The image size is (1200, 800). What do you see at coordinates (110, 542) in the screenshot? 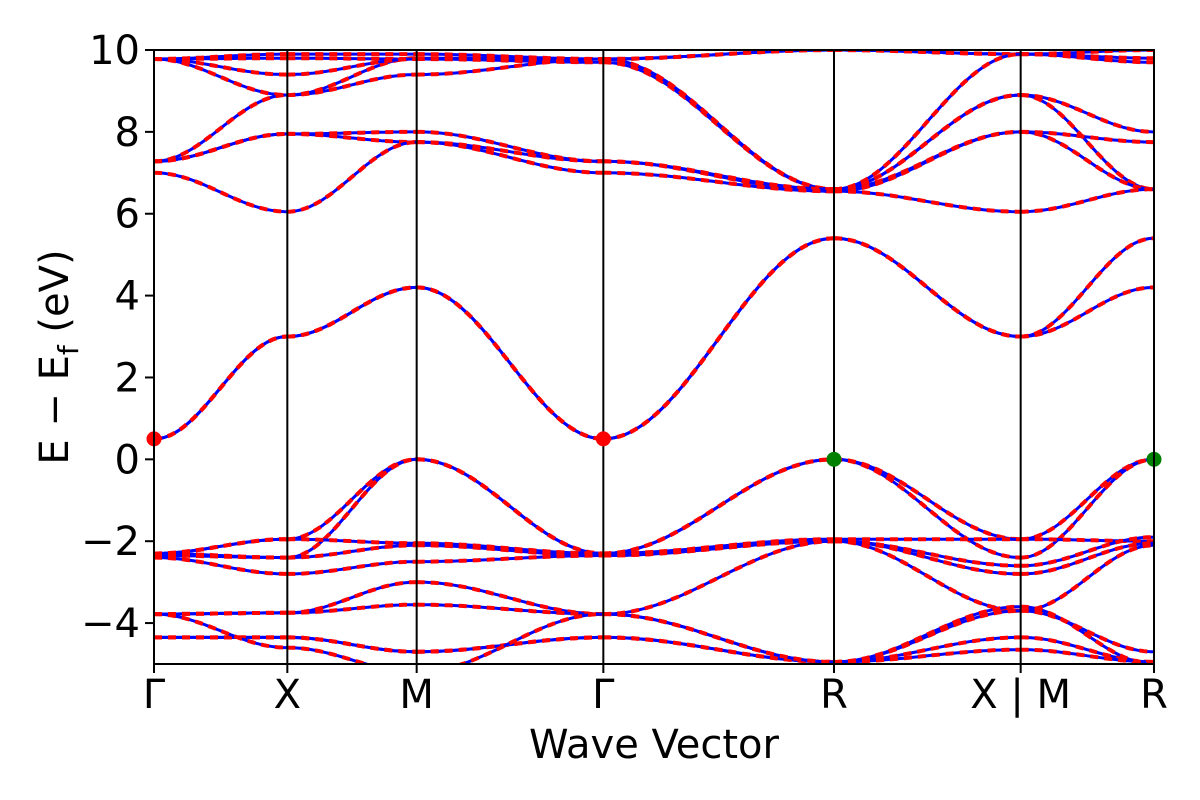
I see `y-tick-label-1: −2` at bounding box center [110, 542].